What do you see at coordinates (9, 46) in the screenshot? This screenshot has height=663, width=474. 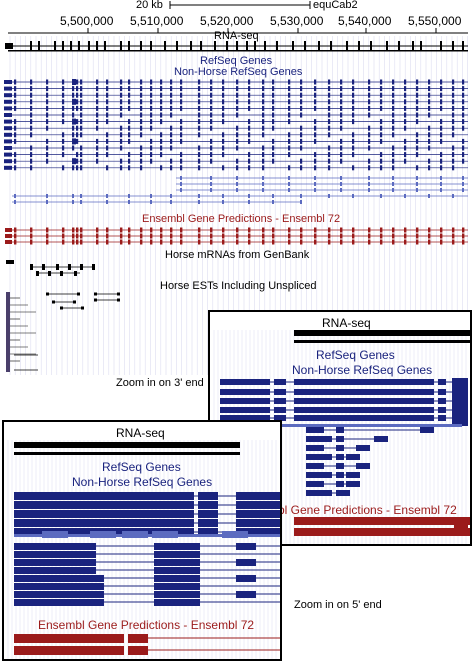 I see `rnaseq-block` at bounding box center [9, 46].